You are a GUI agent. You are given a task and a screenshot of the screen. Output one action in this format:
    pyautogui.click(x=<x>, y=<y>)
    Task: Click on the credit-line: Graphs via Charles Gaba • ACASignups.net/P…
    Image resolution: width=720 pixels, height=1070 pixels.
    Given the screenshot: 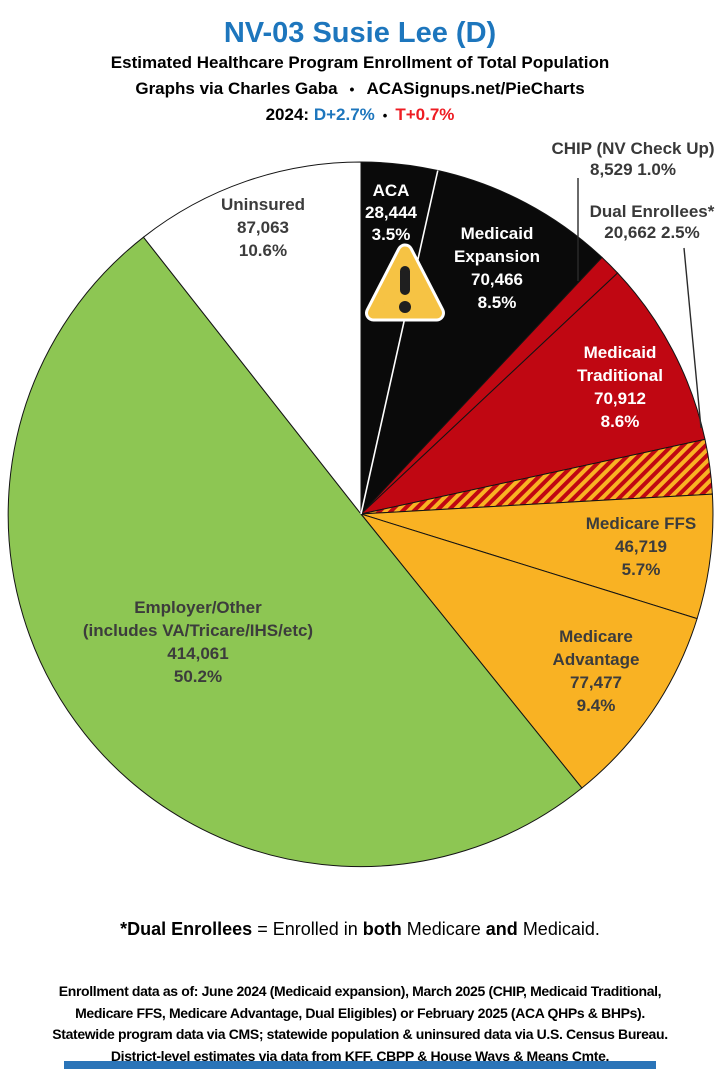 What is the action you would take?
    pyautogui.click(x=360, y=89)
    